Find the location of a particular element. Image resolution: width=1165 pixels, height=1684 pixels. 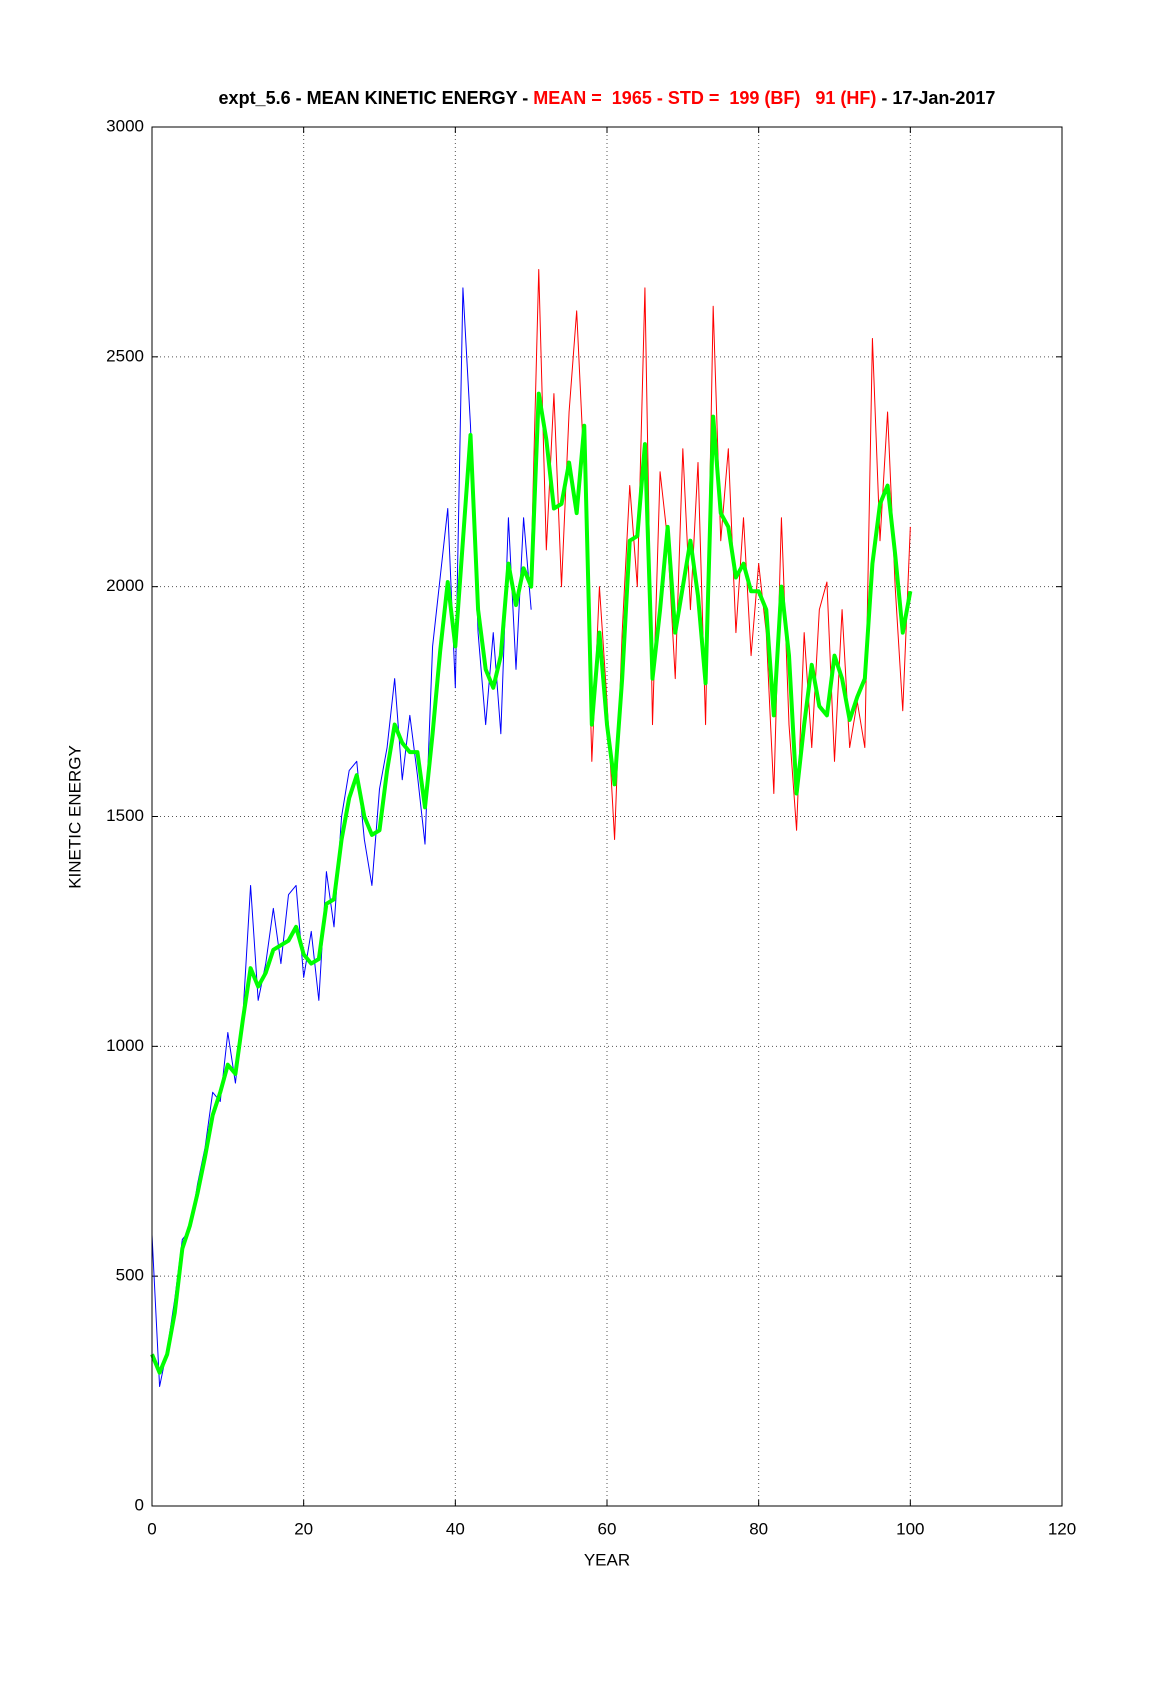

title-part: MEAN = 1965 - STD = 199 (BF) 91 (HF) is located at coordinates (704, 98).